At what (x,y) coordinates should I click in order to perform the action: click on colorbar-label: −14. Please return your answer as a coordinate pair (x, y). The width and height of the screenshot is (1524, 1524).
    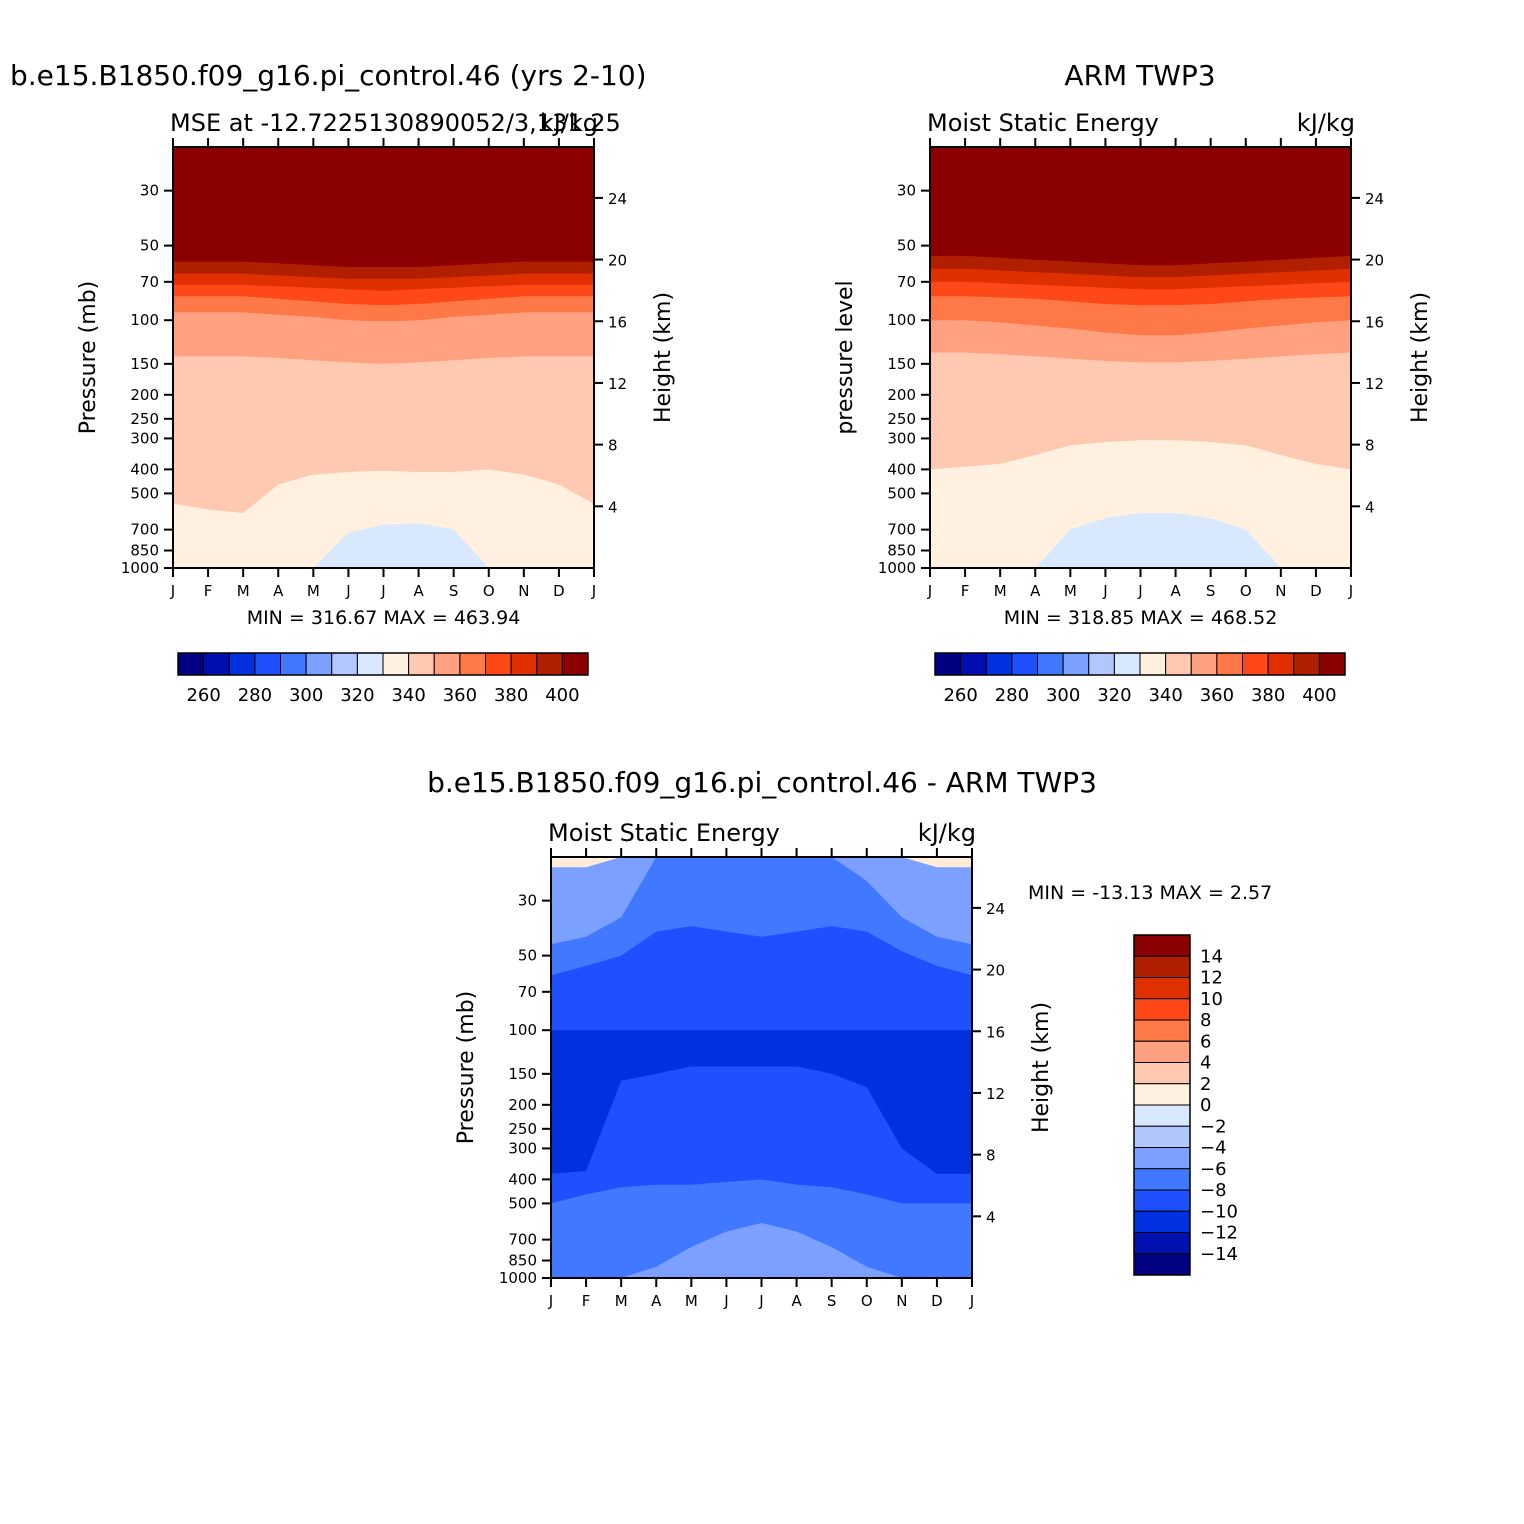
    Looking at the image, I should click on (1219, 1254).